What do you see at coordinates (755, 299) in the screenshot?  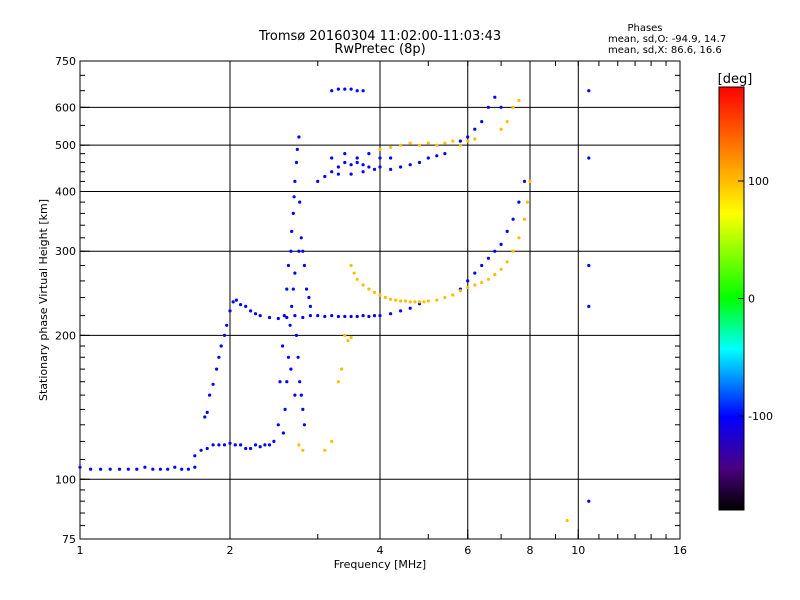 I see `colorbar-ticks: 100 0 -100` at bounding box center [755, 299].